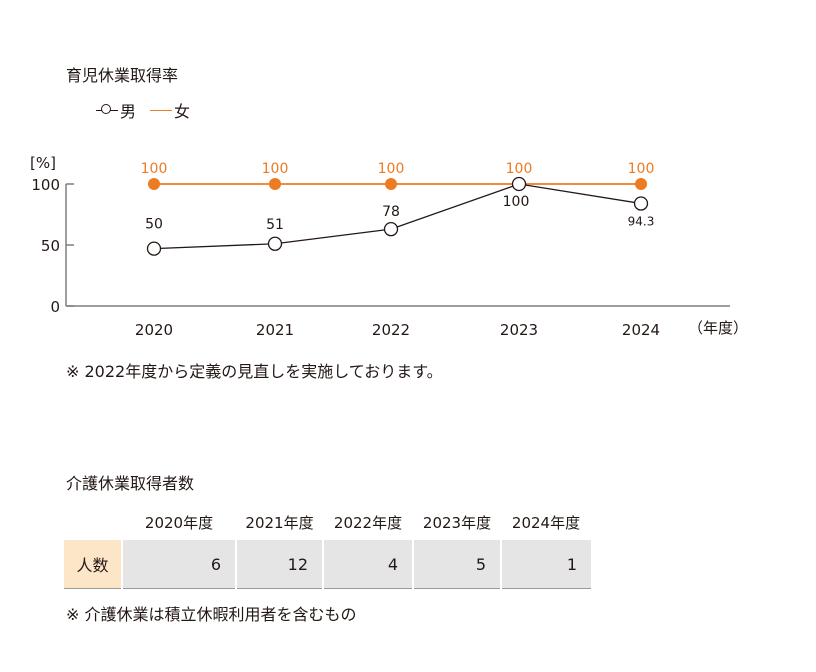 The height and width of the screenshot is (672, 816). What do you see at coordinates (391, 212) in the screenshot?
I see `data-label-male: 78` at bounding box center [391, 212].